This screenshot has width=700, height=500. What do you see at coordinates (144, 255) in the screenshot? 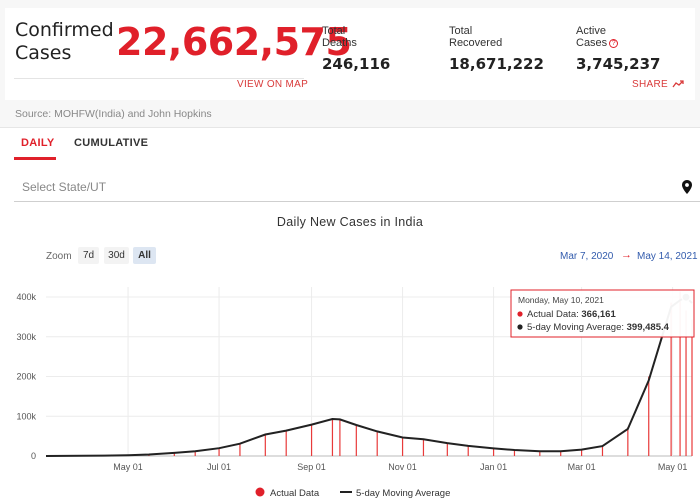
I see `zoom-all-button: All` at bounding box center [144, 255].